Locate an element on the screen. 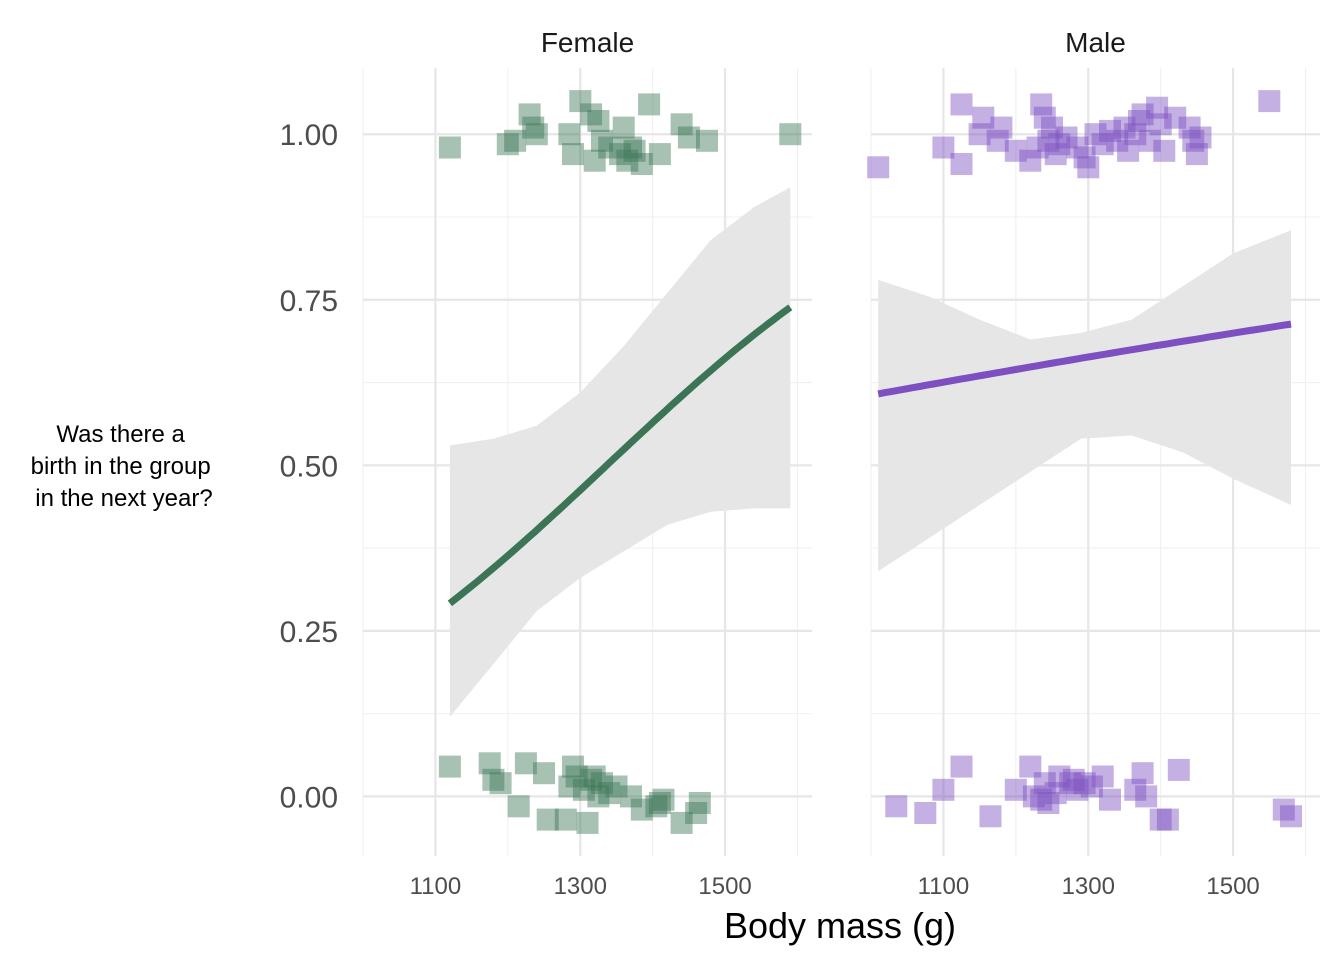 This screenshot has height=965, width=1344. x-axis-label: Body mass (g) is located at coordinates (840, 925).